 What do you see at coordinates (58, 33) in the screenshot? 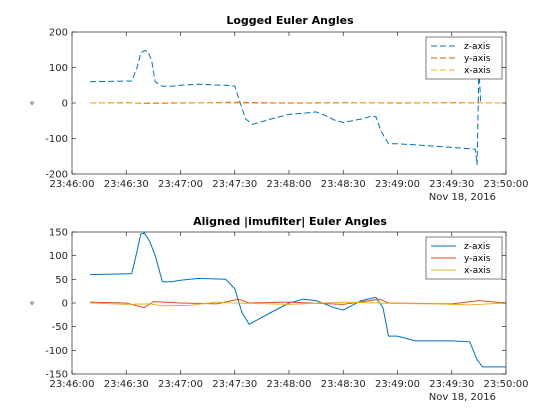
I see `y-tick-label: 200` at bounding box center [58, 33].